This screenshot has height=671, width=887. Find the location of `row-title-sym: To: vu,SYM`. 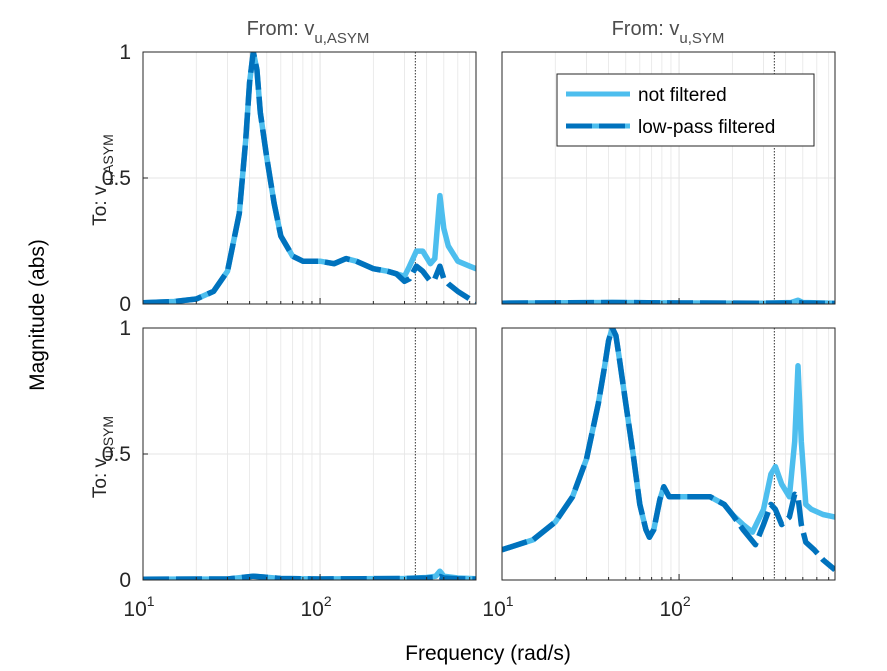

row-title-sym: To: vu,SYM is located at coordinates (103, 457).